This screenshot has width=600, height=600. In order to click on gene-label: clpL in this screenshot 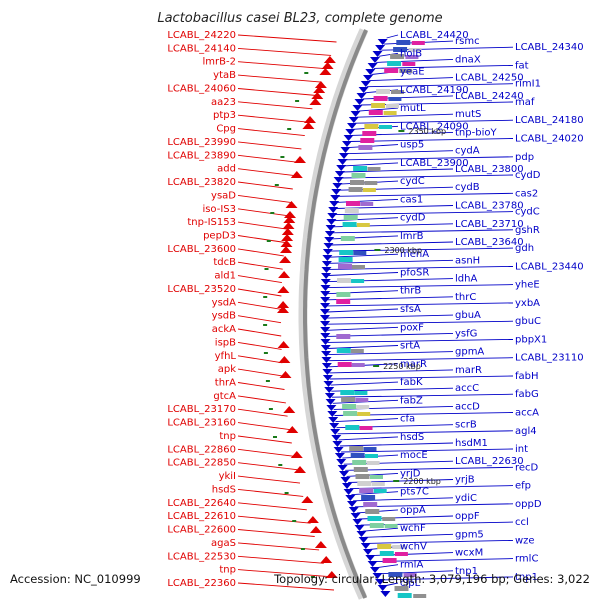, I will do `click(410, 583)`.